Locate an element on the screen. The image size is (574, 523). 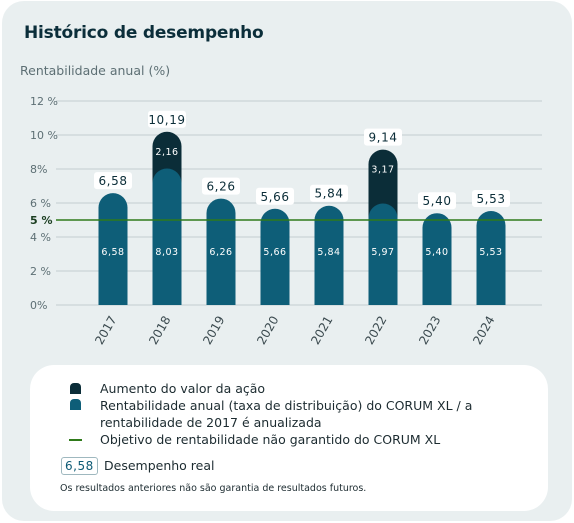
x-tick-label: 2017 is located at coordinates (105, 330).